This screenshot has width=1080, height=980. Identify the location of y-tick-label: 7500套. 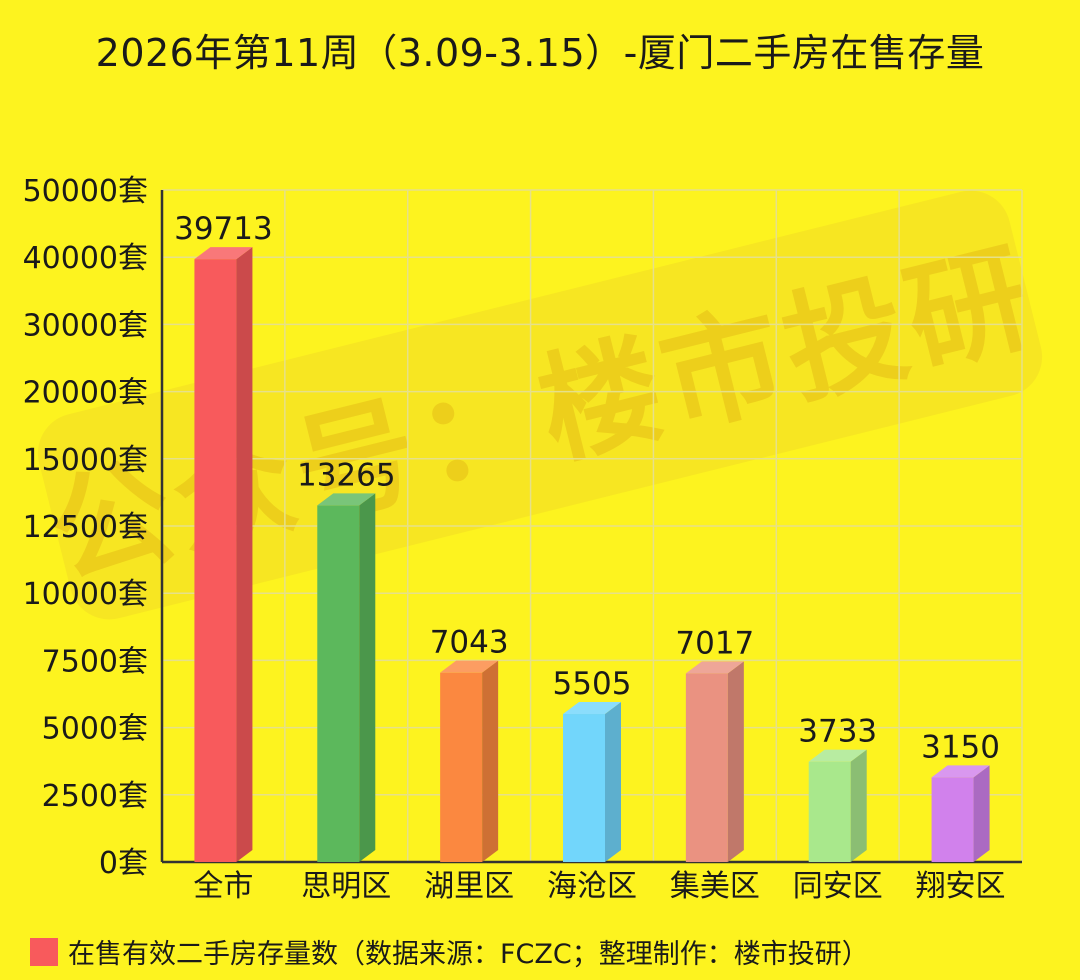
(95, 661).